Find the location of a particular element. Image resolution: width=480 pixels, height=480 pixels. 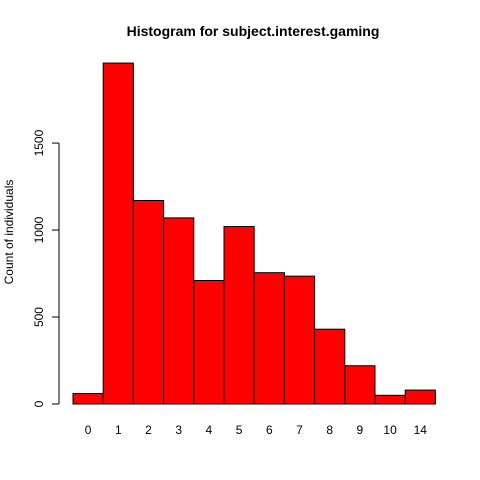

x-tick-label-1: 1 is located at coordinates (118, 430).